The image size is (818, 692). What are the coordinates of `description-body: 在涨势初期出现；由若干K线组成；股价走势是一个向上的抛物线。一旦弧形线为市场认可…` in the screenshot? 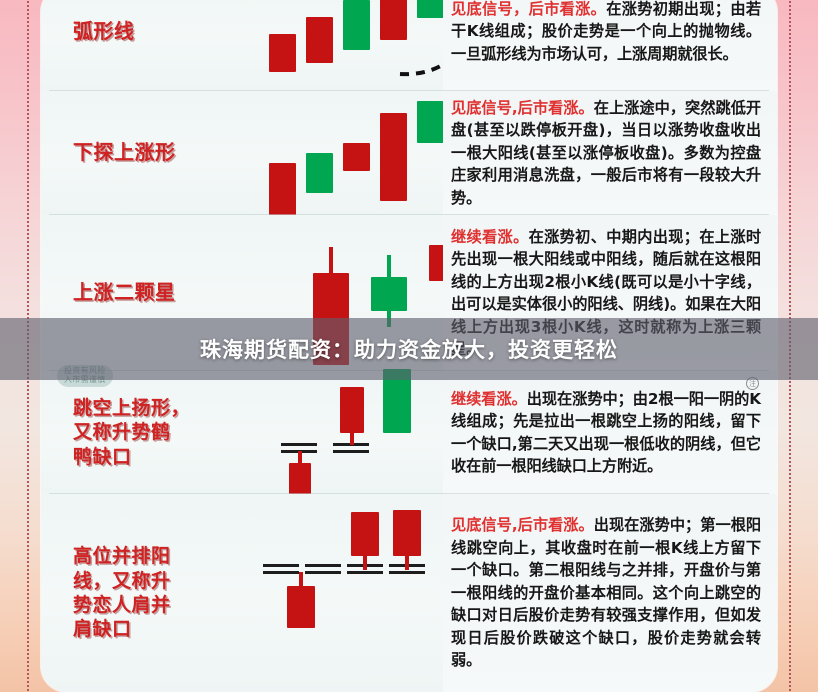 It's located at (606, 31).